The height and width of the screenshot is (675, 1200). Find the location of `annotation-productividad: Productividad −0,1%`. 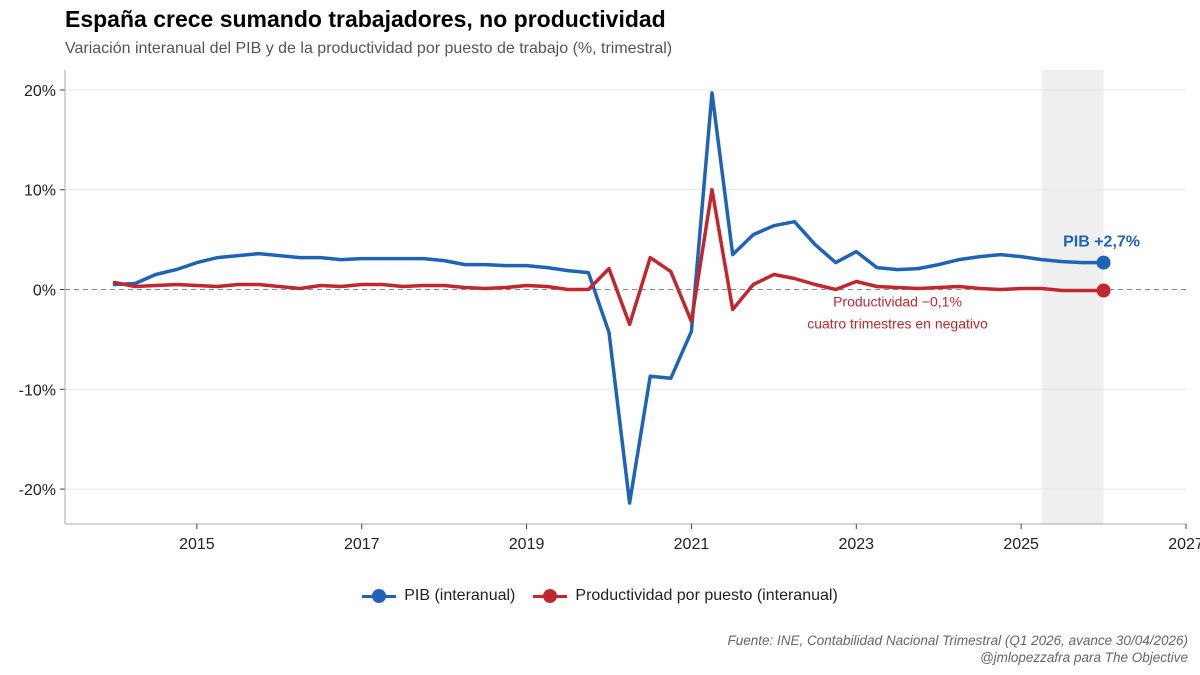

annotation-productividad: Productividad −0,1% is located at coordinates (897, 301).